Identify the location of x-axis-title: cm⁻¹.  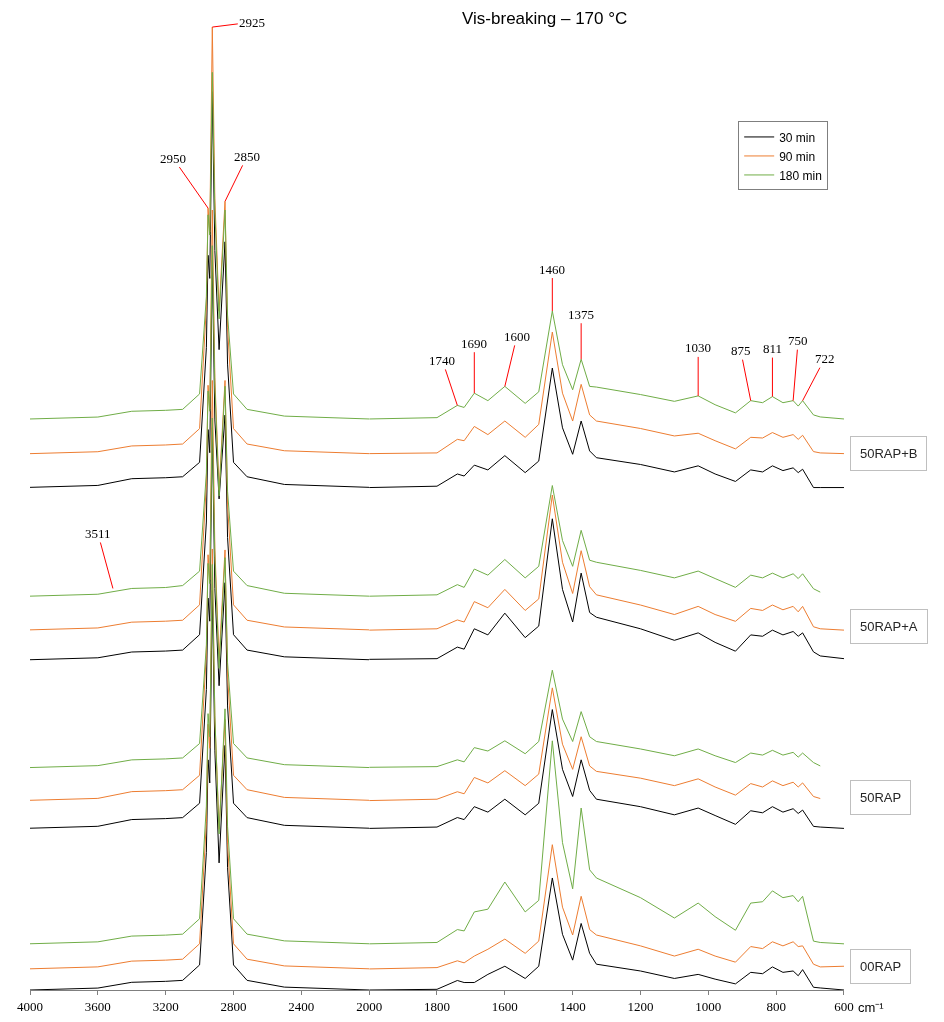
(871, 1007).